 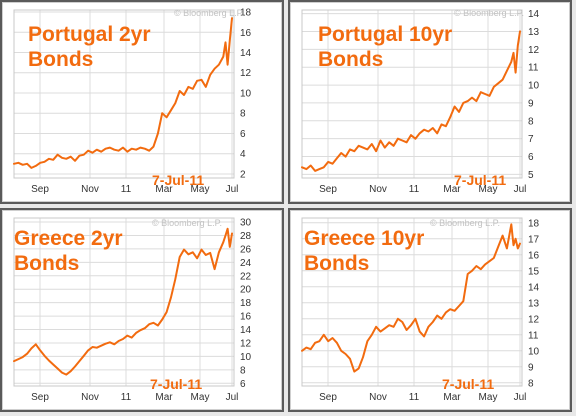 What do you see at coordinates (531, 175) in the screenshot?
I see `y-tick-label: 5` at bounding box center [531, 175].